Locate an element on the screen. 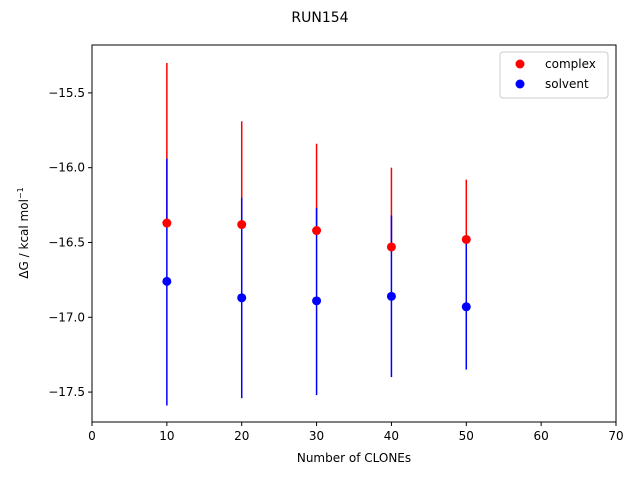 The width and height of the screenshot is (640, 480). x-axis: 0 10 20 30 40 50 60 70 is located at coordinates (356, 432).